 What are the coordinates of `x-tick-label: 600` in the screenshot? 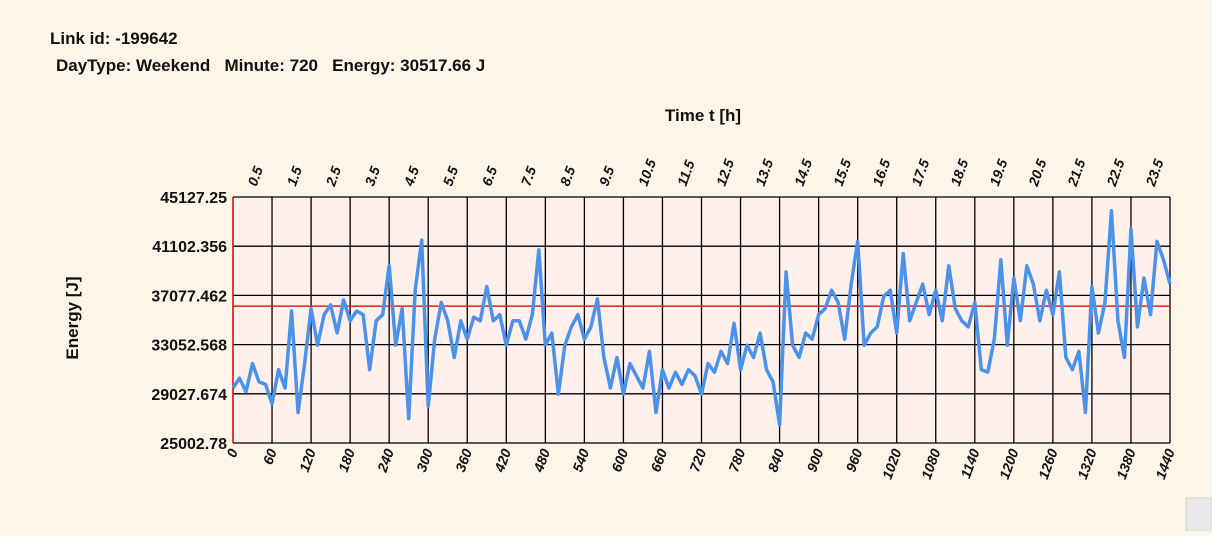 It's located at (619, 460).